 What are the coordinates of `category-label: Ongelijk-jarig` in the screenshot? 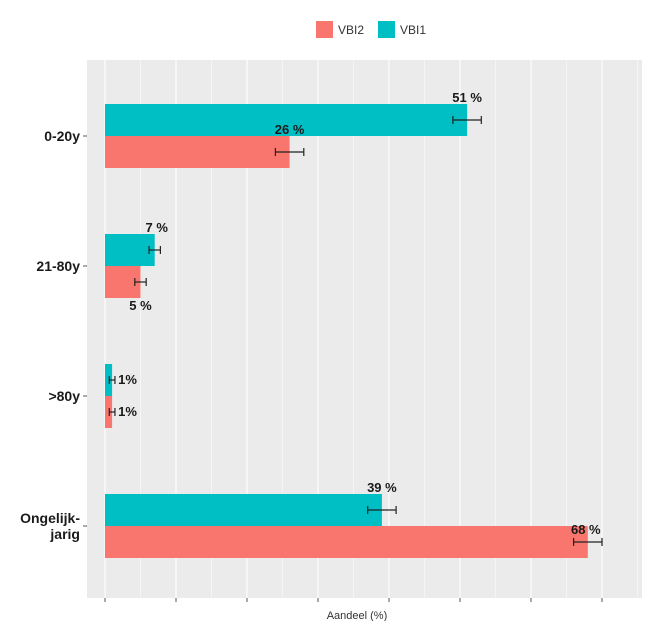 It's located at (50, 526).